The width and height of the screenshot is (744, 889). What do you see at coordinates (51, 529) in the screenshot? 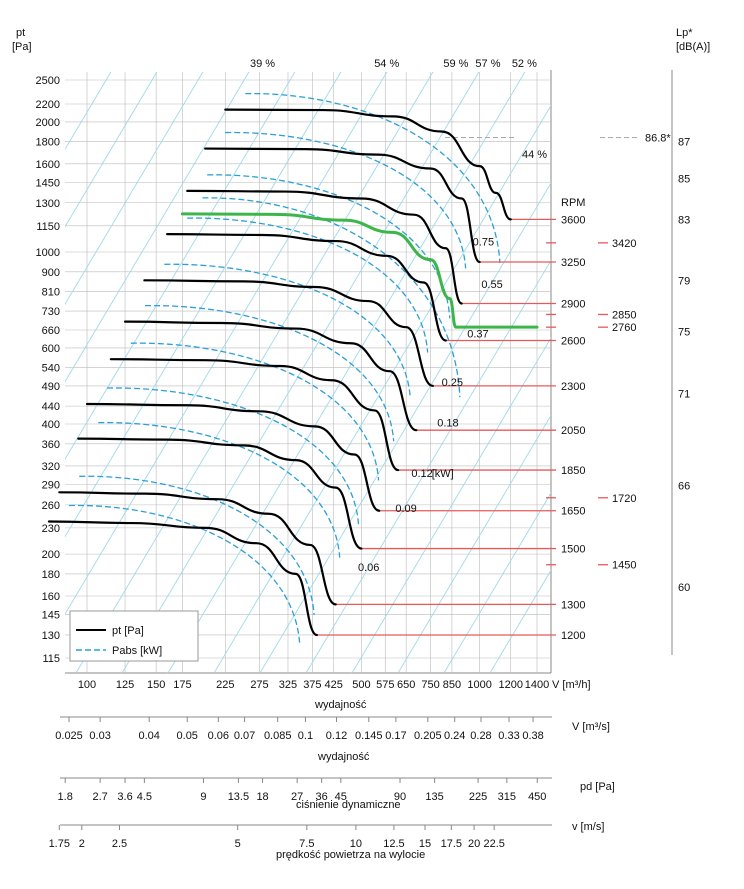
I see `y-tick-label: 230` at bounding box center [51, 529].